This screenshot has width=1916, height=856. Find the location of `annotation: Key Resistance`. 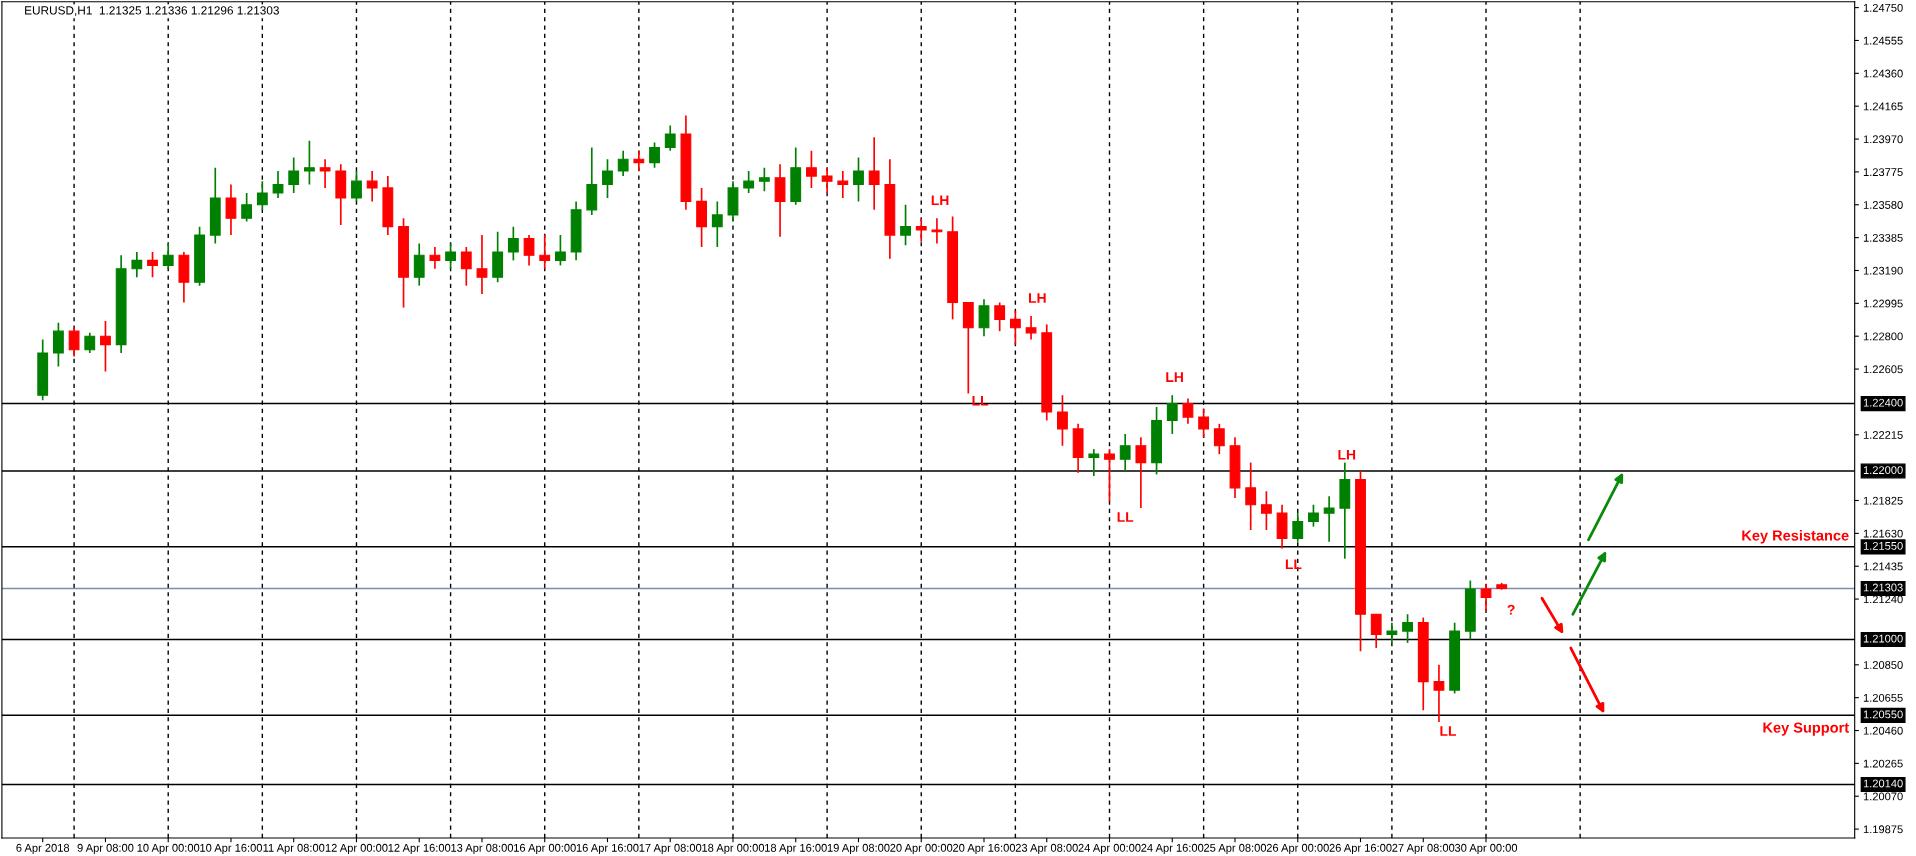

annotation: Key Resistance is located at coordinates (1795, 536).